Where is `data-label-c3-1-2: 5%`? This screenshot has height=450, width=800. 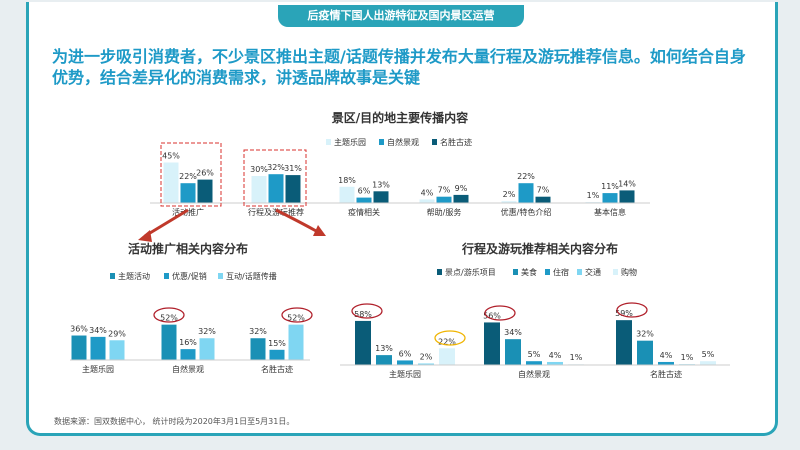 data-label-c3-1-2: 5% is located at coordinates (534, 354).